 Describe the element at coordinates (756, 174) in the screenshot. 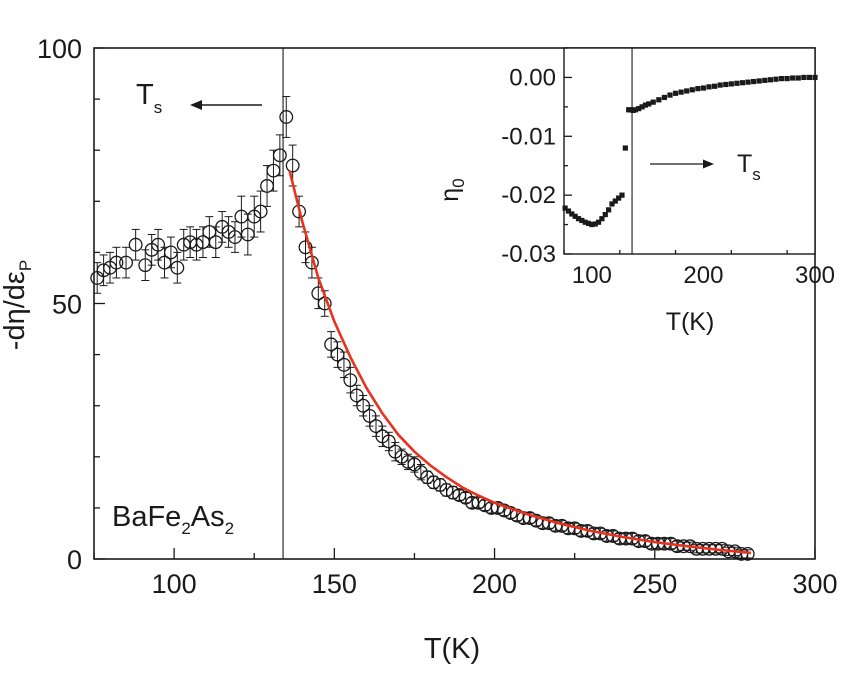

I see `inset-transition-label-sub: s` at that location.